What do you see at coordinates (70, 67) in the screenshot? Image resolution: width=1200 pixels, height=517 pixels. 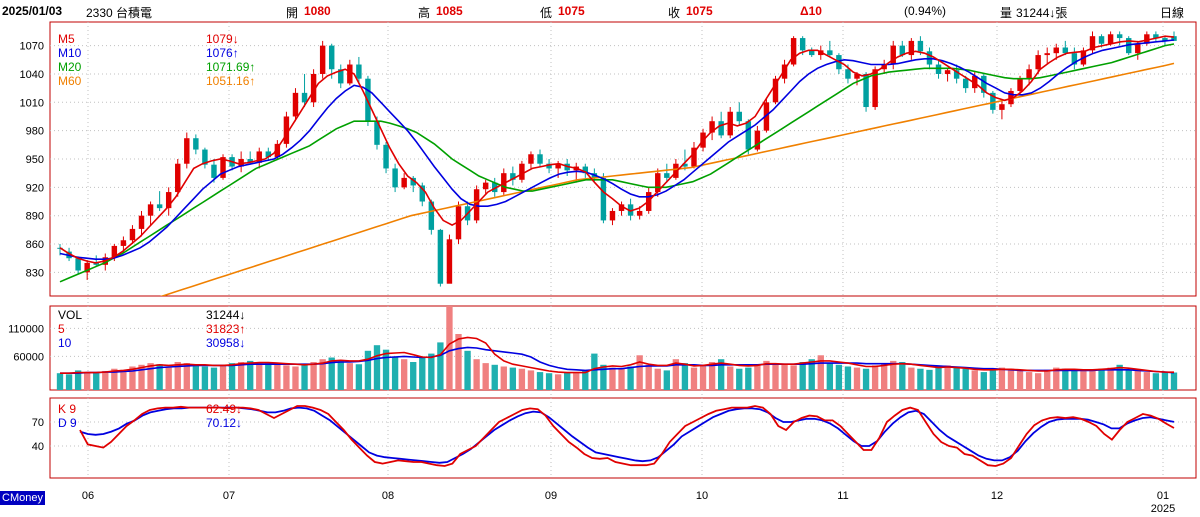 I see `m20-name: M20` at bounding box center [70, 67].